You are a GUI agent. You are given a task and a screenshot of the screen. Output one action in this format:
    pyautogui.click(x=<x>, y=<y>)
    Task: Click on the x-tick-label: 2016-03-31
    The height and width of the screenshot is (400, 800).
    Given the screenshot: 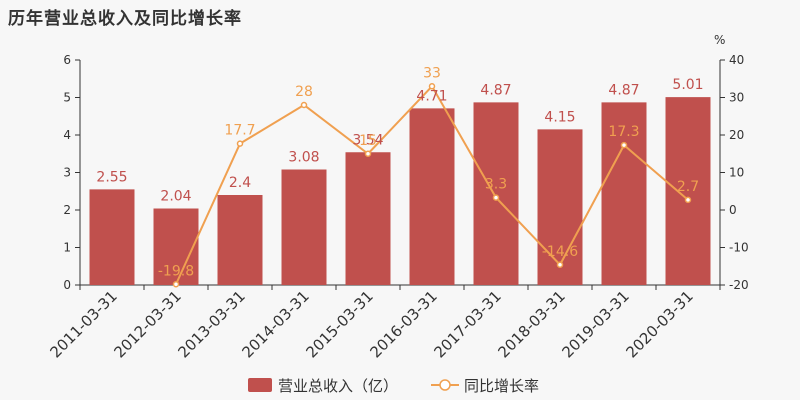 What is the action you would take?
    pyautogui.click(x=403, y=324)
    